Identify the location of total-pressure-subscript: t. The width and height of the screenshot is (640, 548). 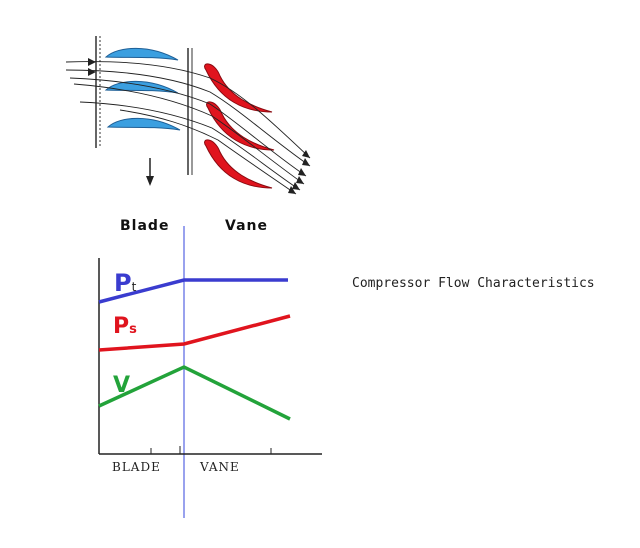
(134, 287).